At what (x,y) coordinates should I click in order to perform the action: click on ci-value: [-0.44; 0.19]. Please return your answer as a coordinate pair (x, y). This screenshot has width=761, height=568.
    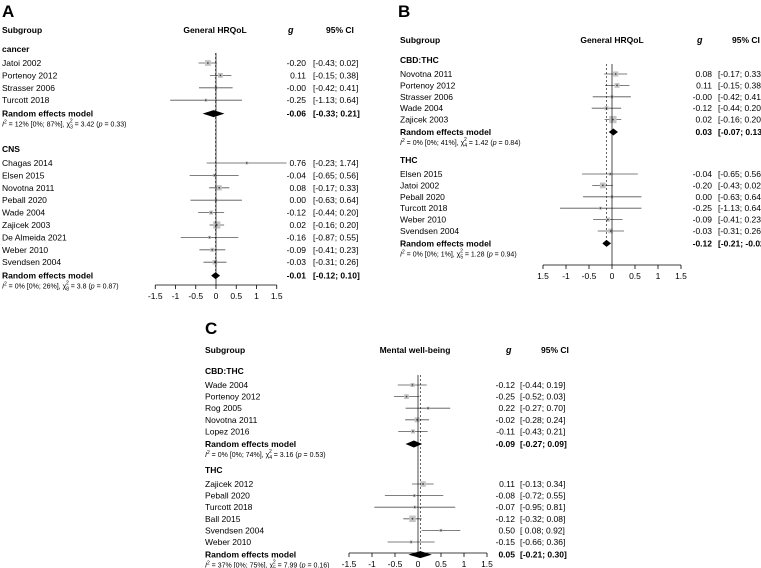
    Looking at the image, I should click on (542, 385).